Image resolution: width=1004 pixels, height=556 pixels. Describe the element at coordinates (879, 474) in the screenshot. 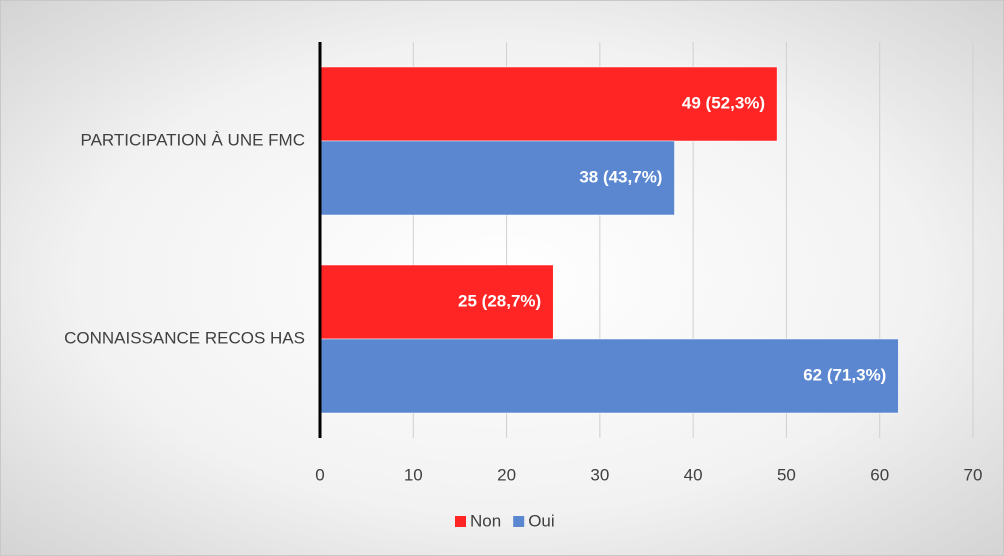

I see `x-tick-label: 60` at that location.